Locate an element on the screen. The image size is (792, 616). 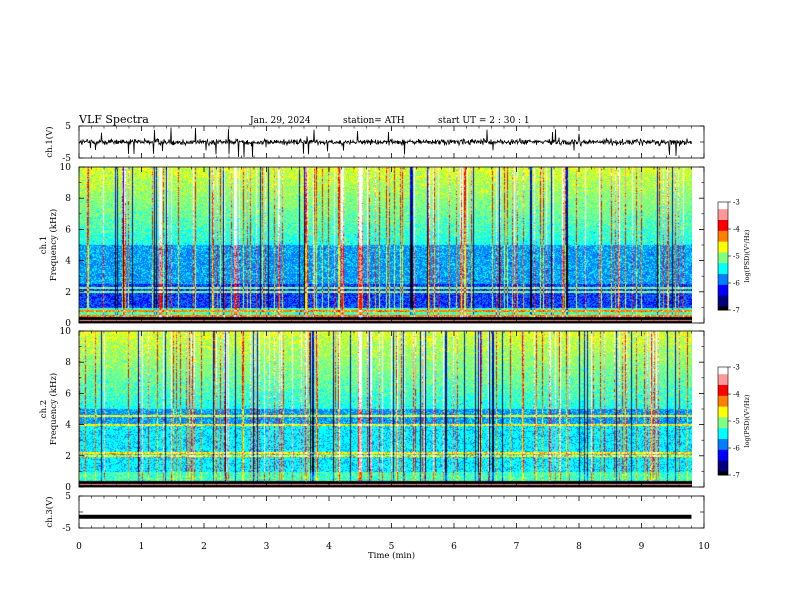
x-tick-label: 3 is located at coordinates (267, 547).